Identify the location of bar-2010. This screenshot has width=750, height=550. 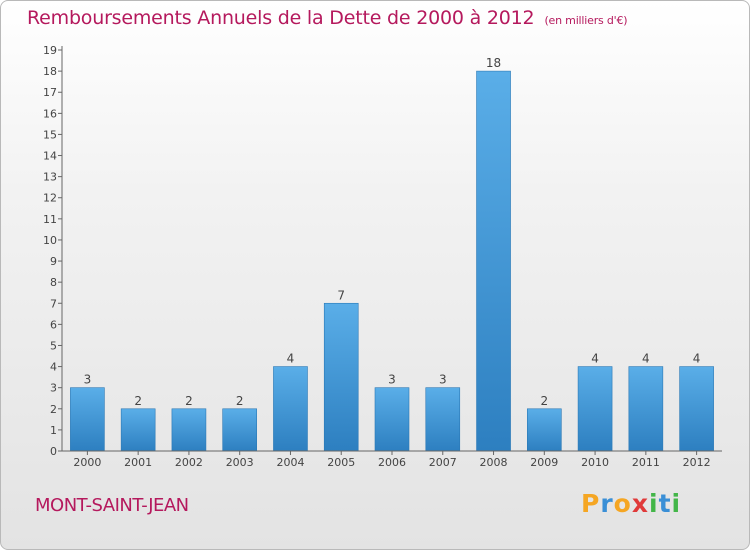
(595, 409).